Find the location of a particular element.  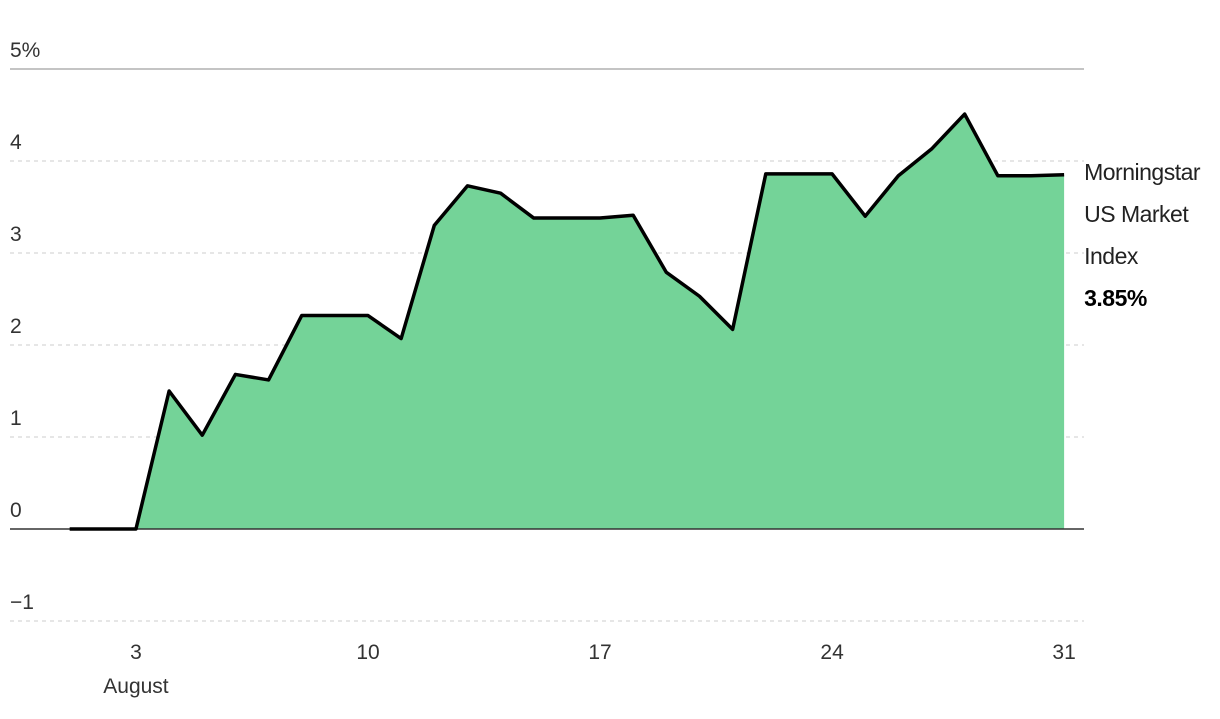

y-tick-label: 3 is located at coordinates (16, 234).